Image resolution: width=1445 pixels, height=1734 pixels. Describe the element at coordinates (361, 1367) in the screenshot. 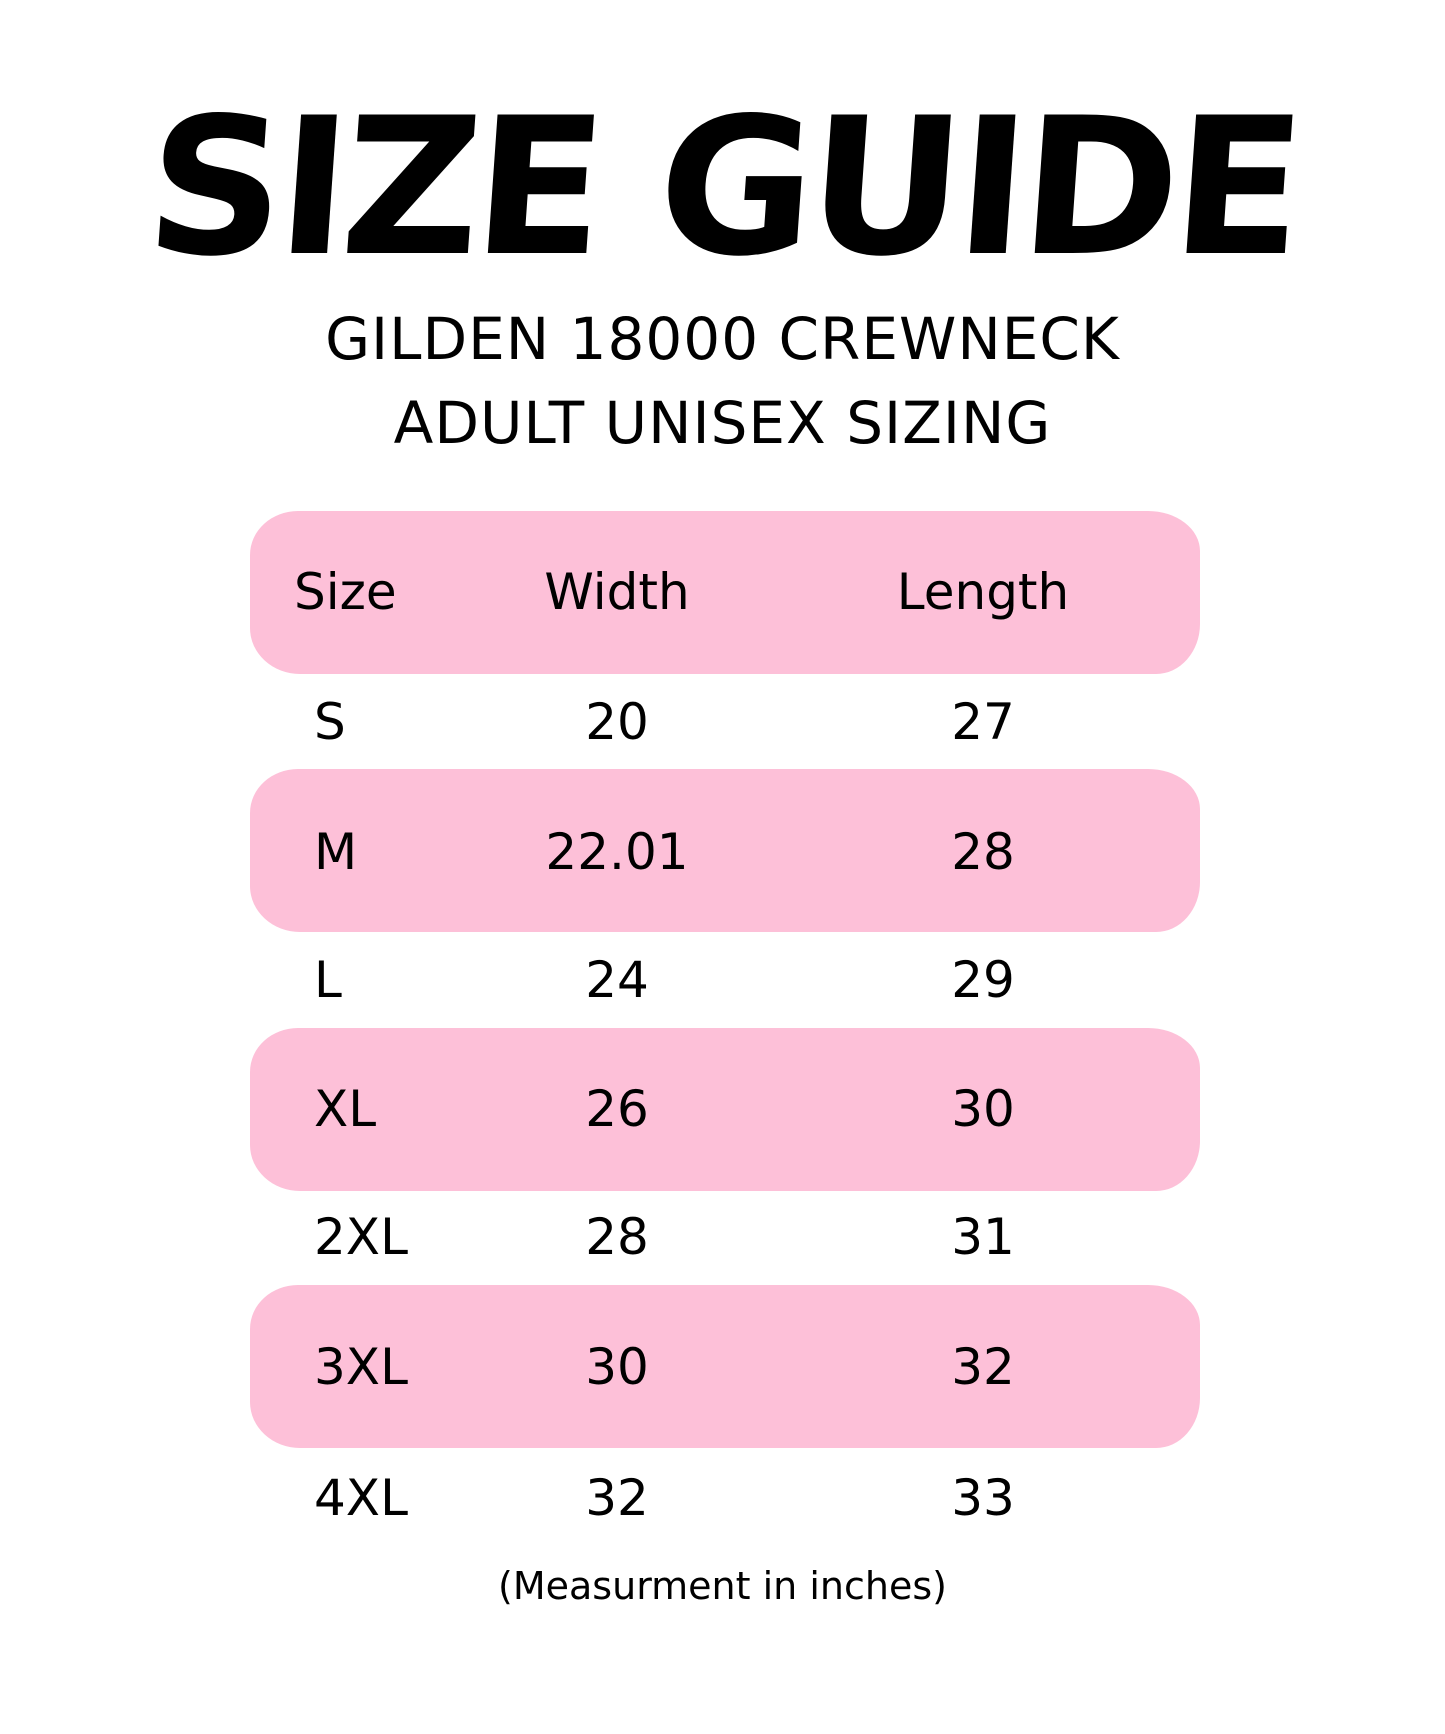

I see `cell-size: 3XL` at that location.